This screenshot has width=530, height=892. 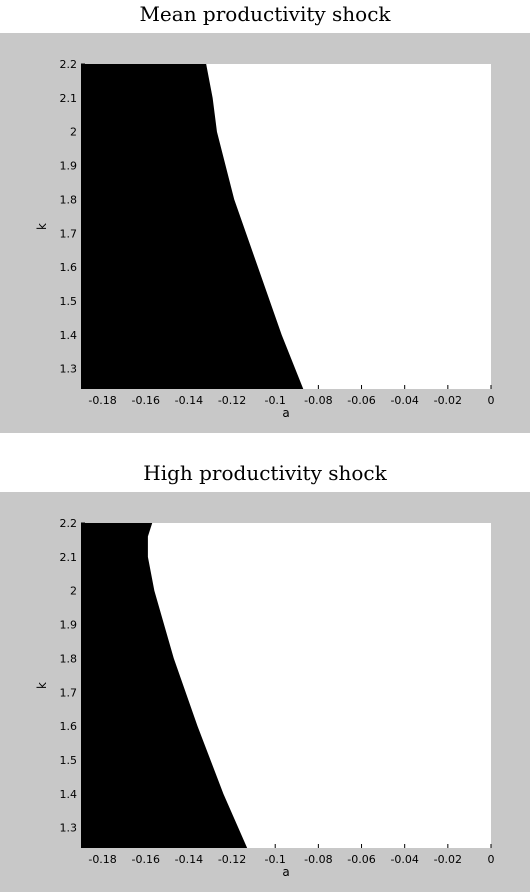 What do you see at coordinates (265, 473) in the screenshot?
I see `chart-title-high: High productivity shock` at bounding box center [265, 473].